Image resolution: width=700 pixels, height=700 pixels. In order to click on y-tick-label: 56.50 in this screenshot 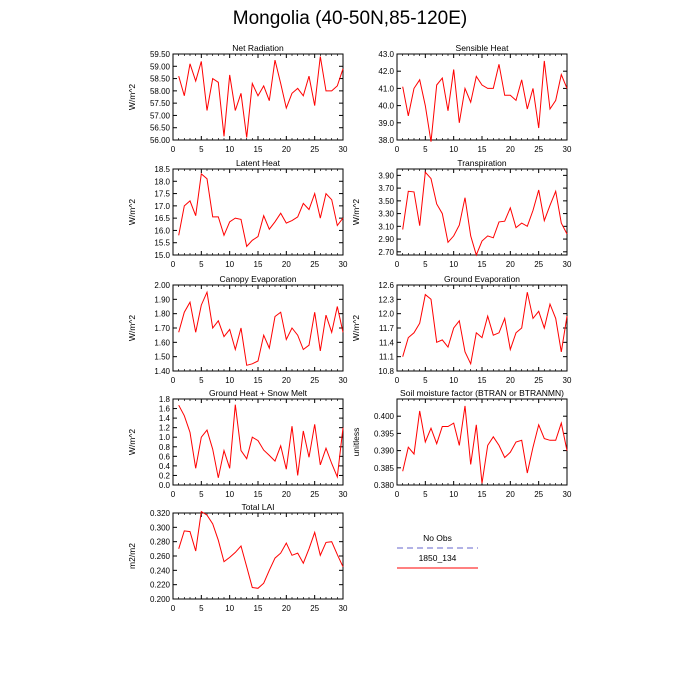, I will do `click(160, 128)`.